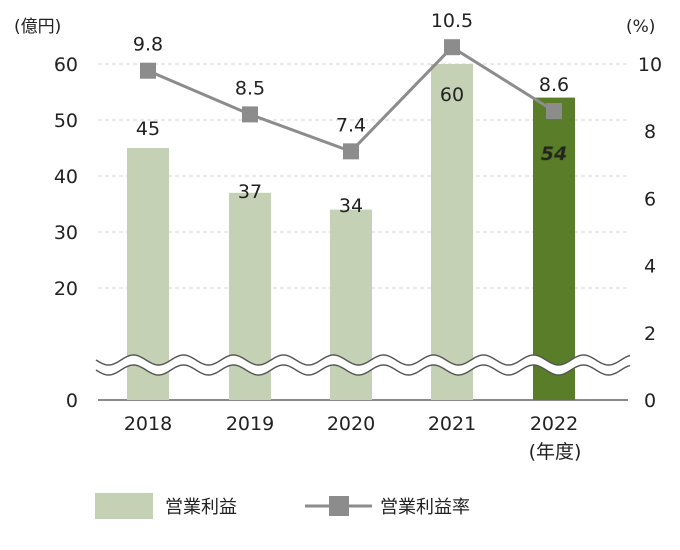  I want to click on right-tick-label: 2, so click(650, 334).